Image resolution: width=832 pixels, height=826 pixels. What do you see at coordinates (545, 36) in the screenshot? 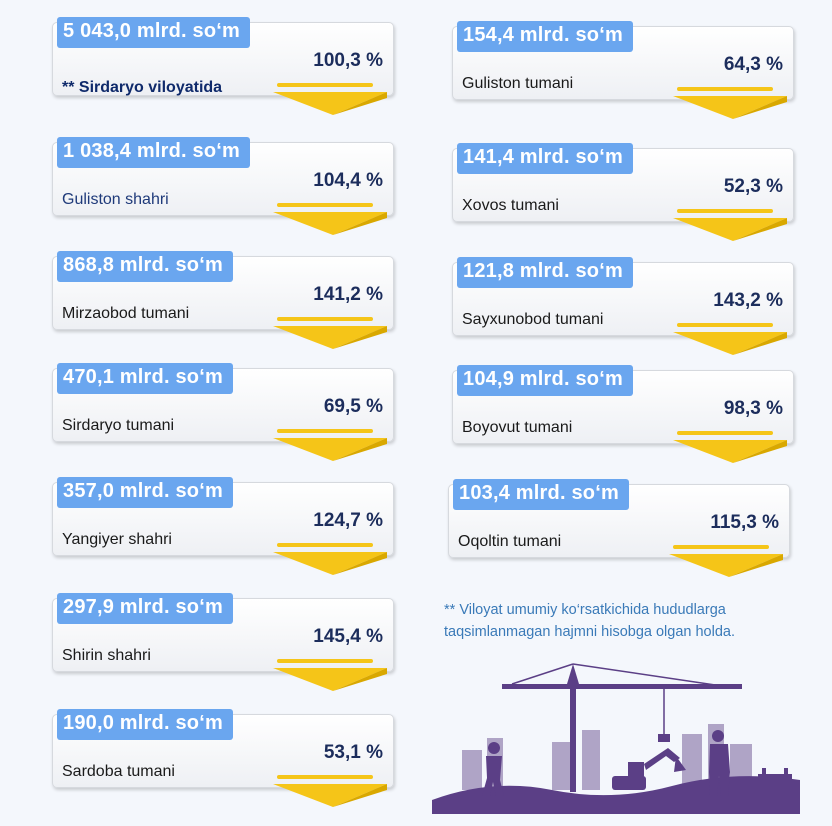
I see `card-amount: 154,4 mlrd. so‘m` at bounding box center [545, 36].